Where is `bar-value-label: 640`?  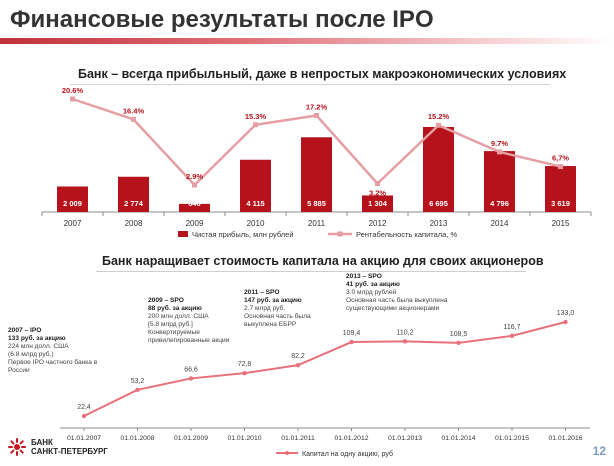 bar-value-label: 640 is located at coordinates (194, 203).